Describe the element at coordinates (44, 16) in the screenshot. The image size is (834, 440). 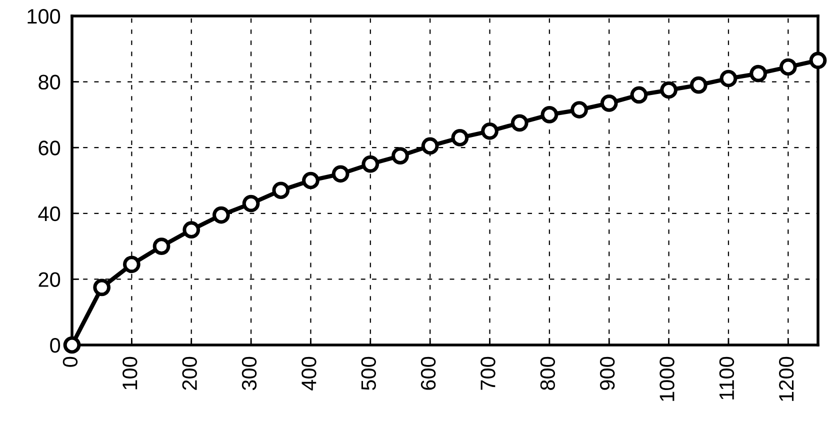
I see `y-tick-label: 100` at that location.